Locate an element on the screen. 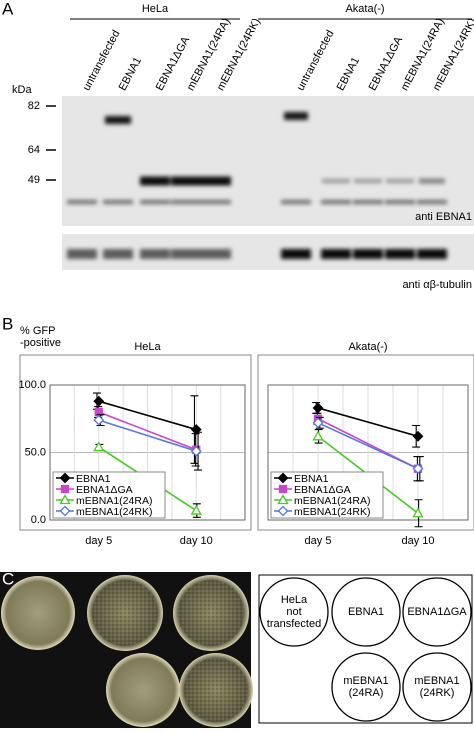  lane-label: EBNA1 is located at coordinates (349, 73).